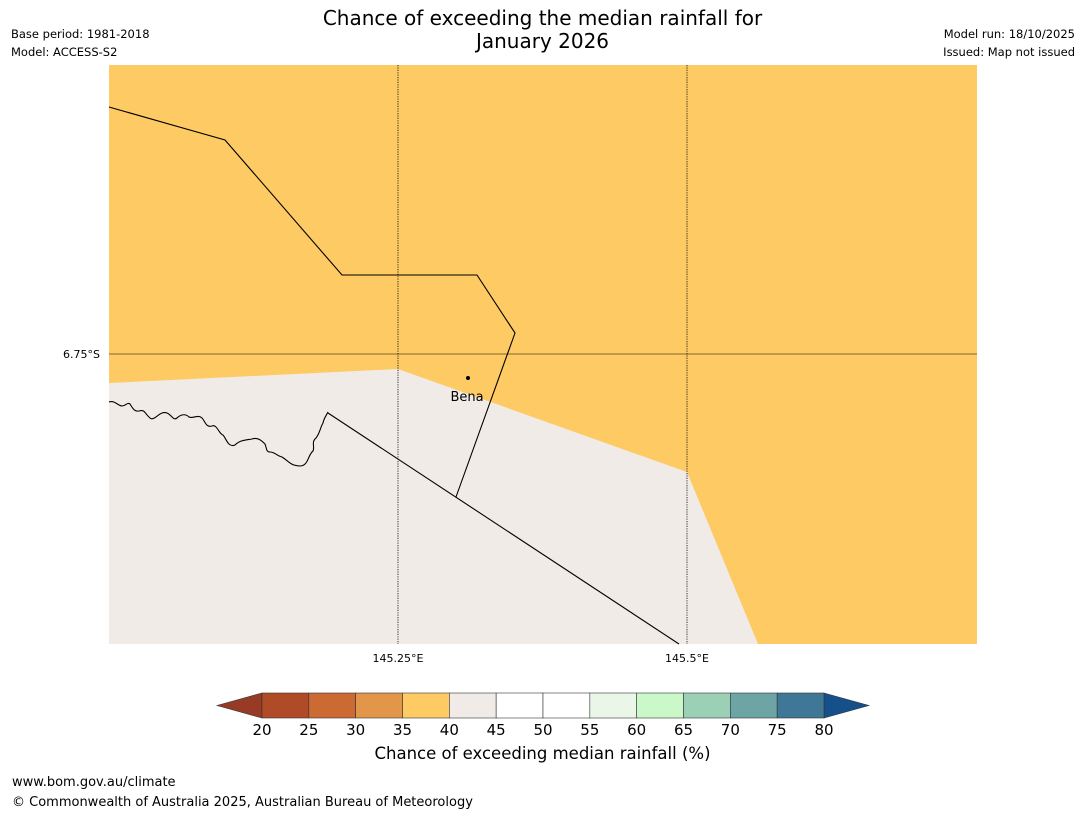  I want to click on colorbar-tick-label: 55, so click(589, 730).